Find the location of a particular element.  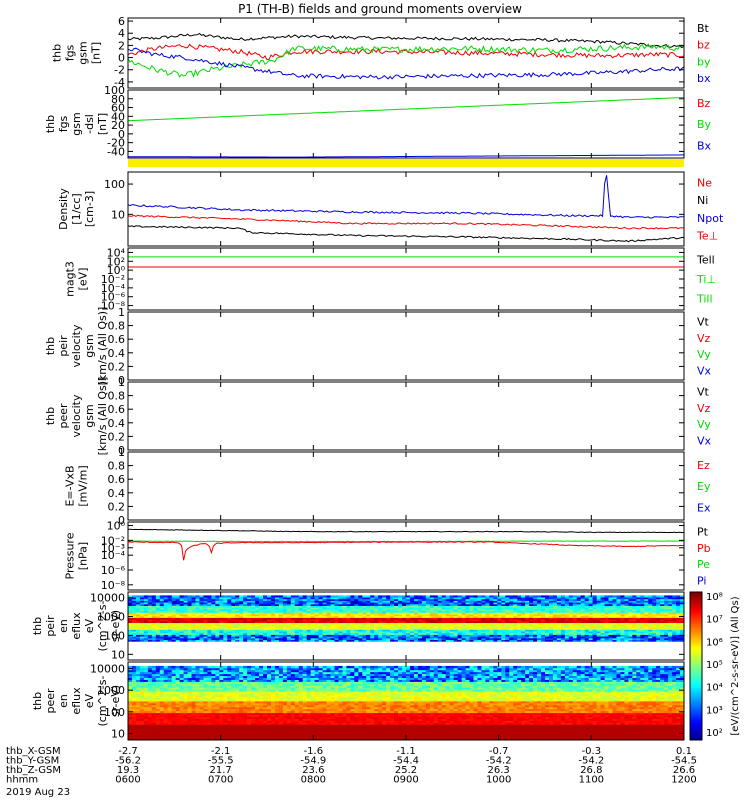

ytick-label: -20 is located at coordinates (116, 143).